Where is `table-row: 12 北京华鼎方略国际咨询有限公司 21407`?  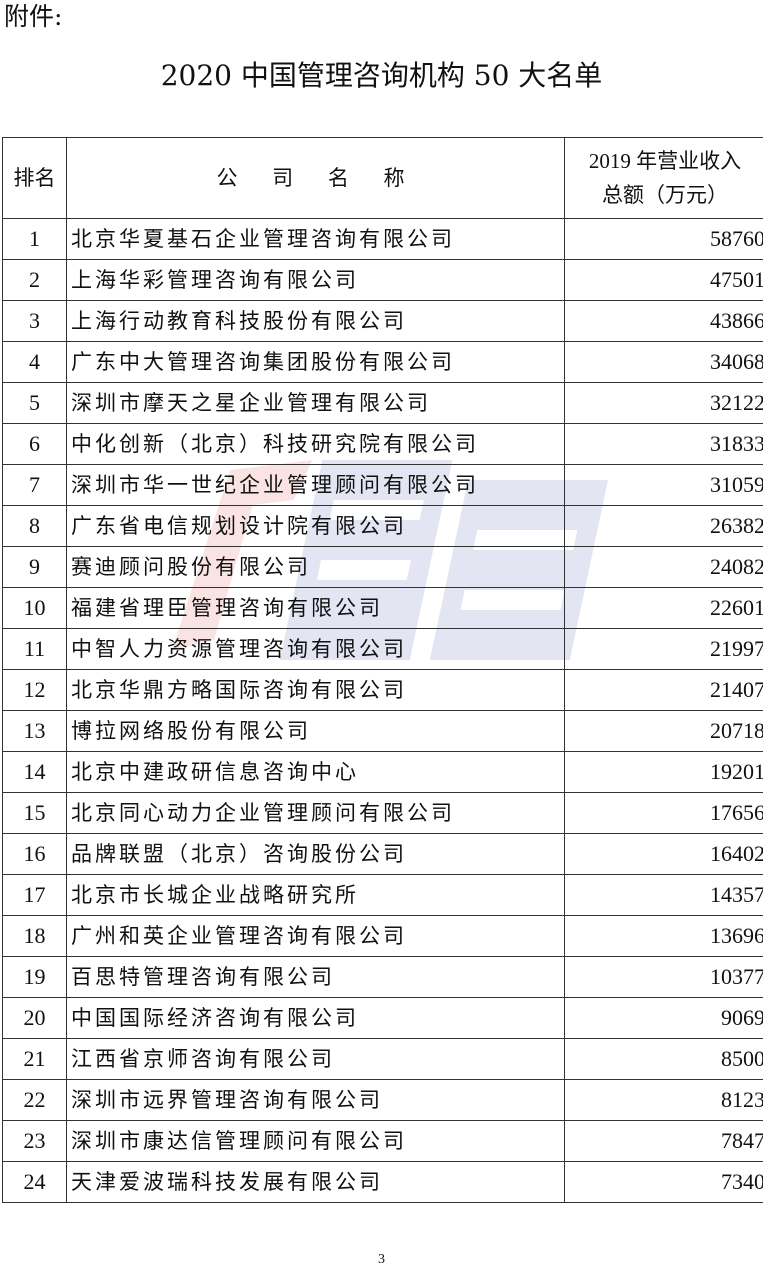
table-row: 12 北京华鼎方略国际咨询有限公司 21407 is located at coordinates (382, 690).